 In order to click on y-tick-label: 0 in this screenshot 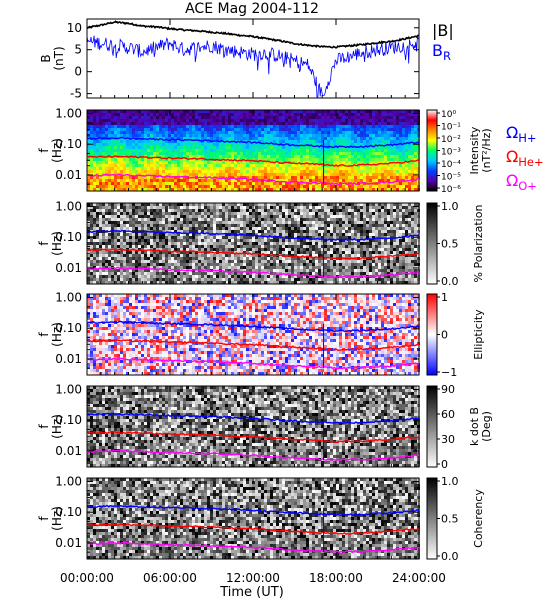, I will do `click(78, 72)`.